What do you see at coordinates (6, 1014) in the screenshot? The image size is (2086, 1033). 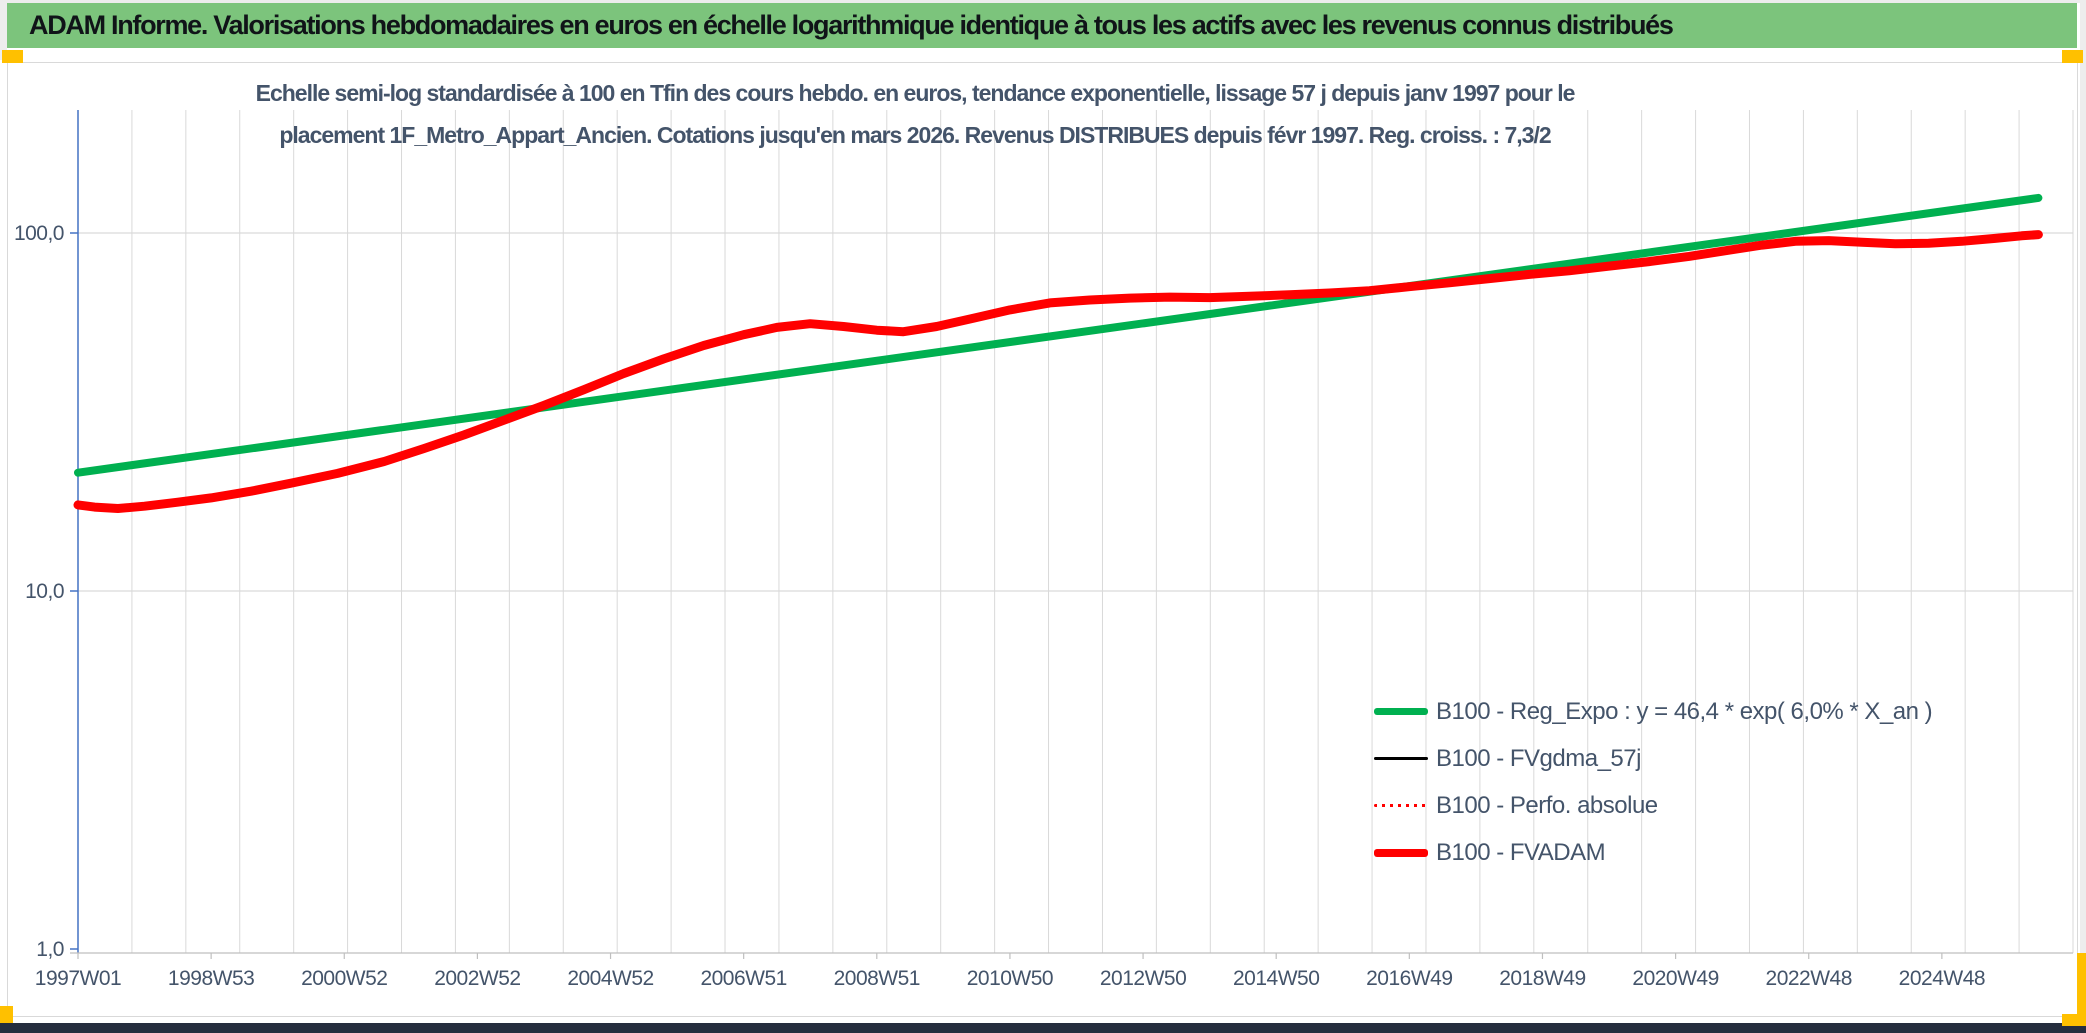 I see `gold-cell-bottom-left` at bounding box center [6, 1014].